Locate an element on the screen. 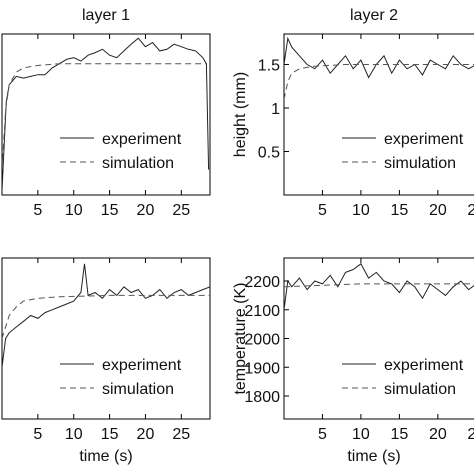 The width and height of the screenshot is (474, 474). y-tick-label: 1.5 is located at coordinates (269, 65).